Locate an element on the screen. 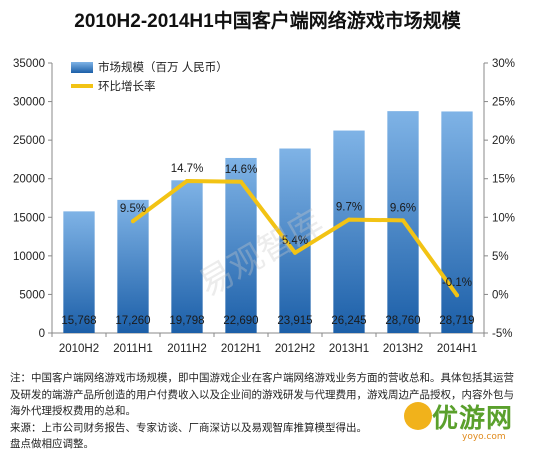 The width and height of the screenshot is (535, 456). x-tick-label: 2014H1 is located at coordinates (457, 349).